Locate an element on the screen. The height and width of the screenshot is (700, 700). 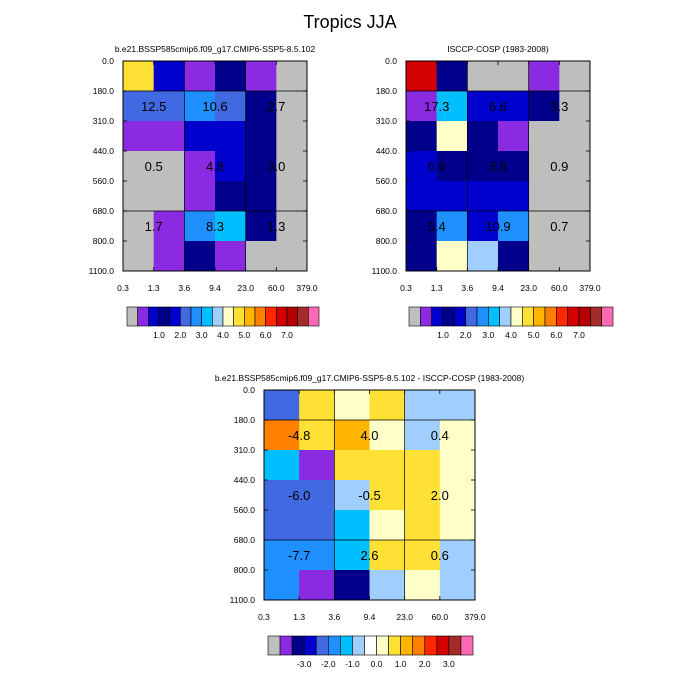
box-value-label: 1.7 is located at coordinates (154, 226).